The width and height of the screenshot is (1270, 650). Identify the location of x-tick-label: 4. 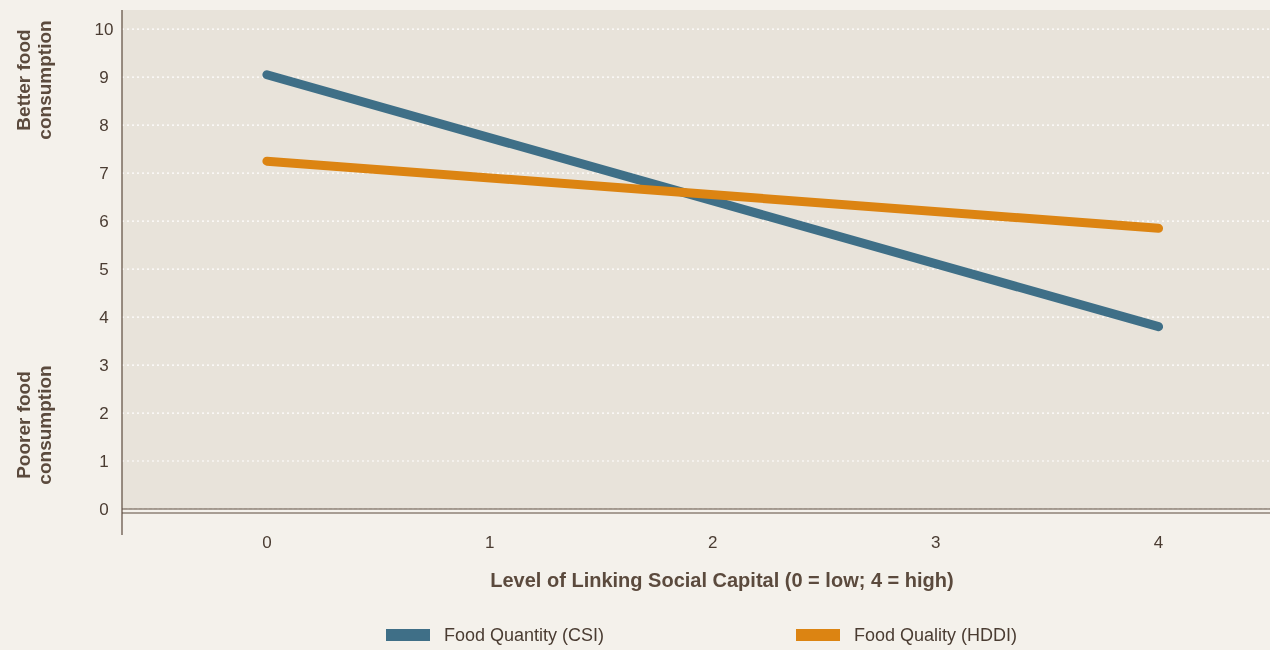
(1158, 542).